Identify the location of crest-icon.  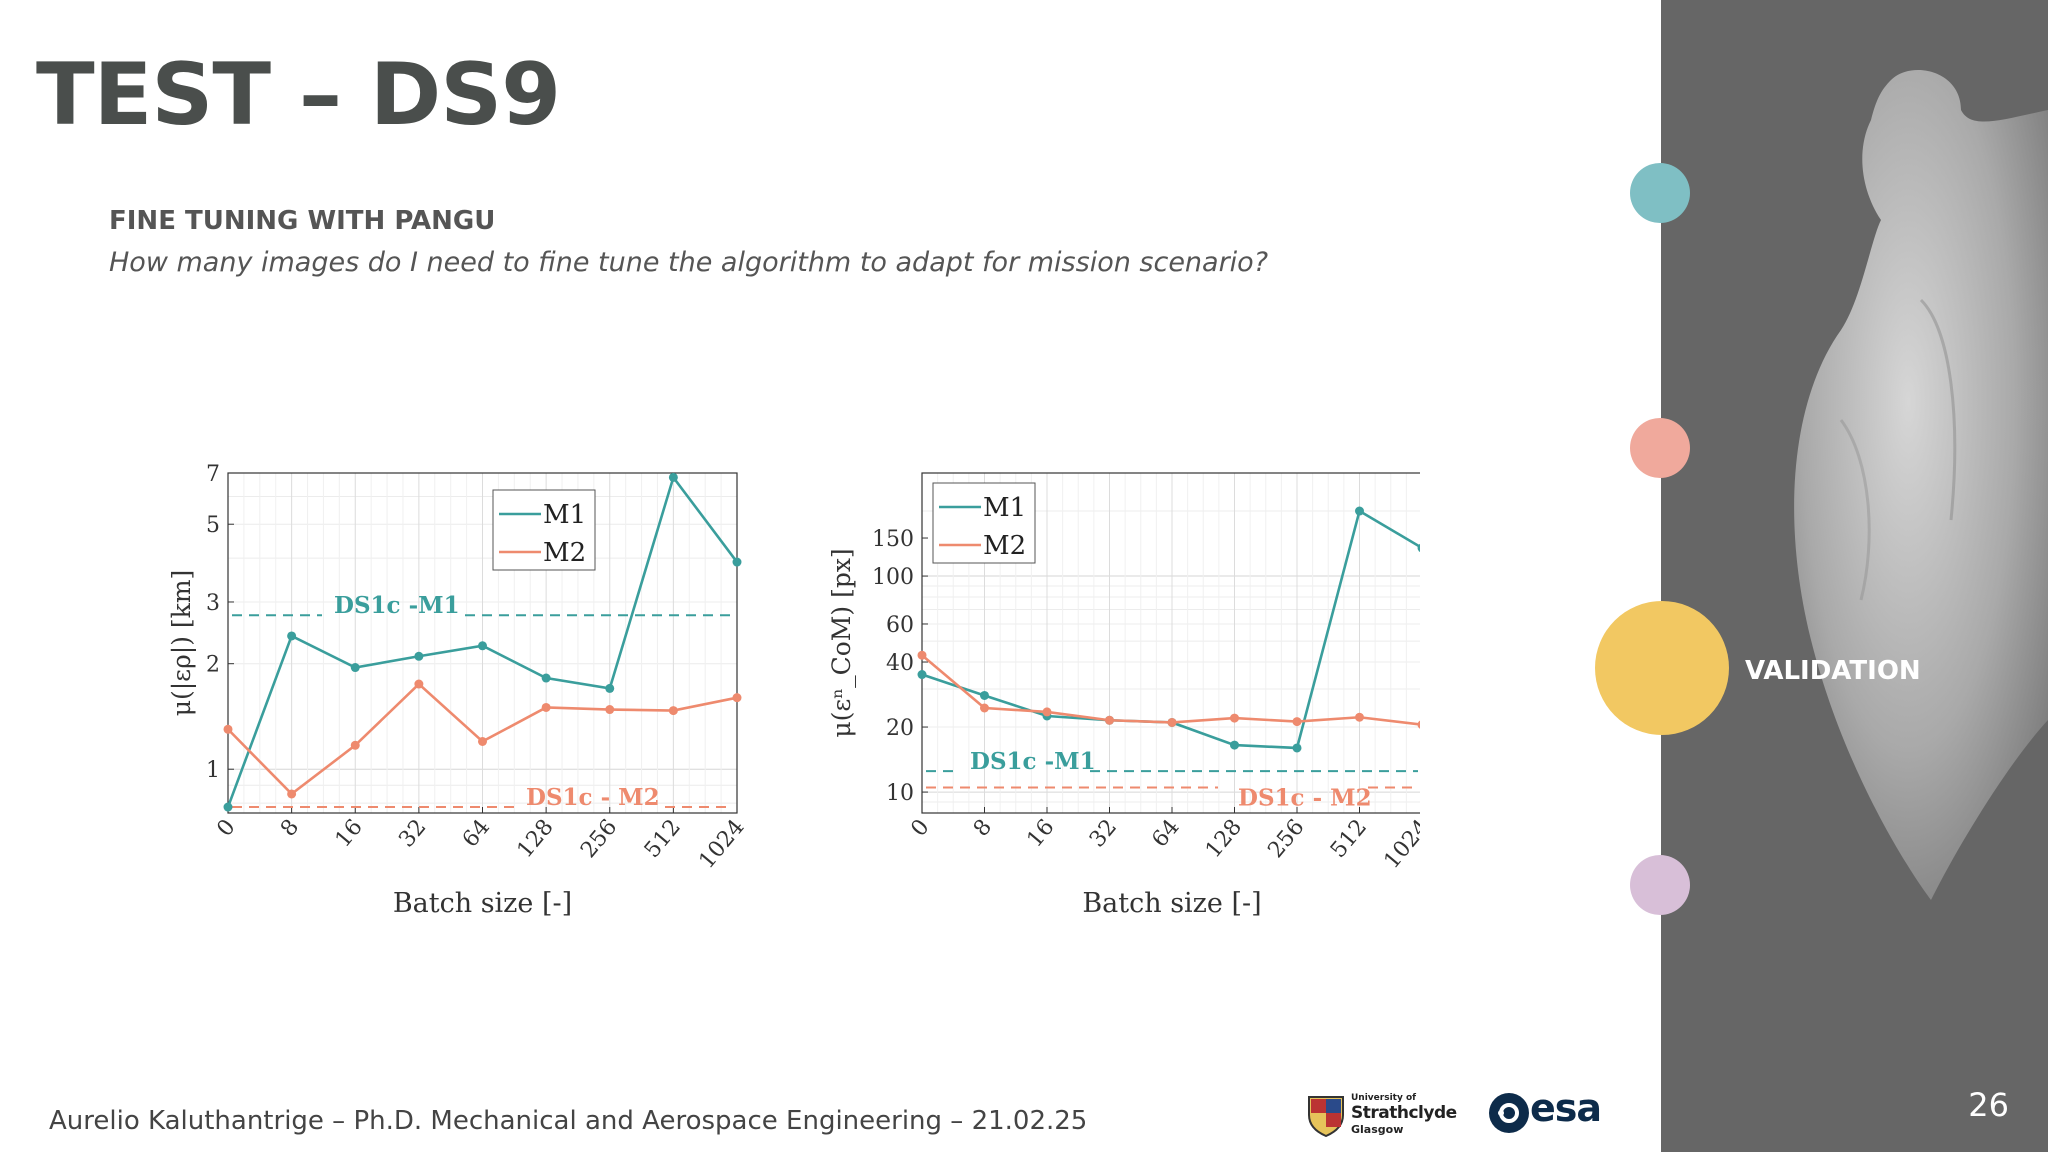
(1326, 1116).